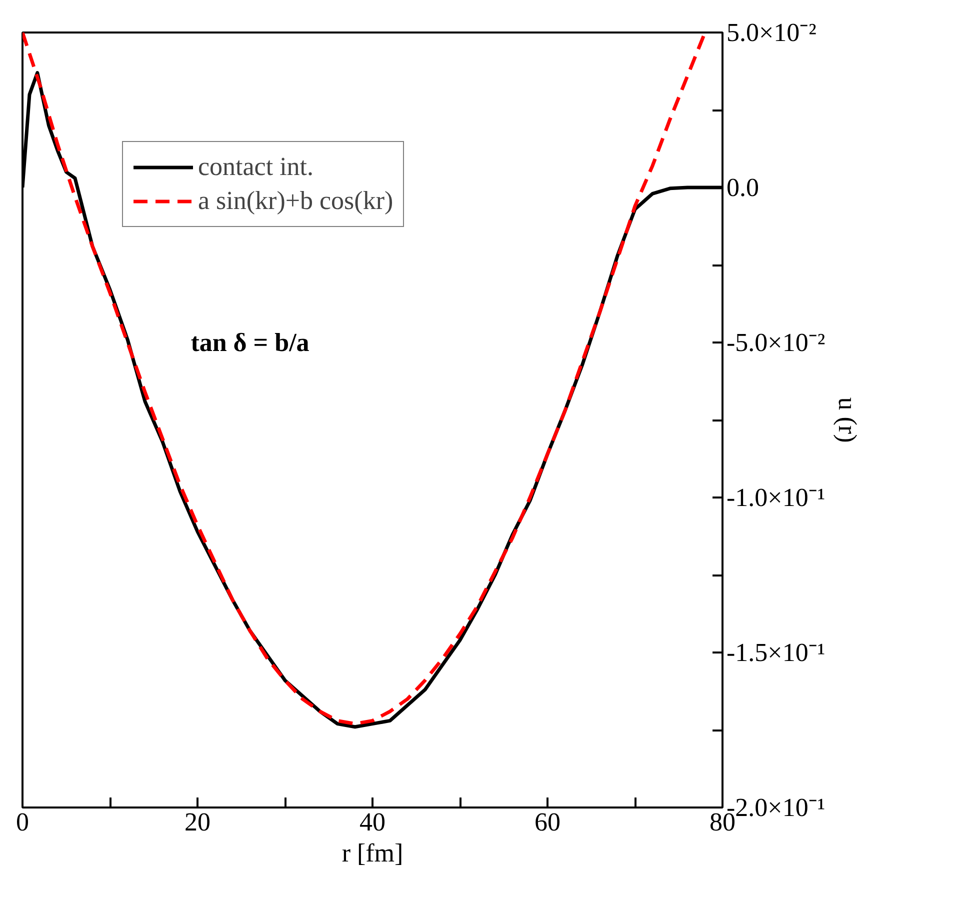  Describe the element at coordinates (742, 187) in the screenshot. I see `y-tick-label: 0.0` at that location.